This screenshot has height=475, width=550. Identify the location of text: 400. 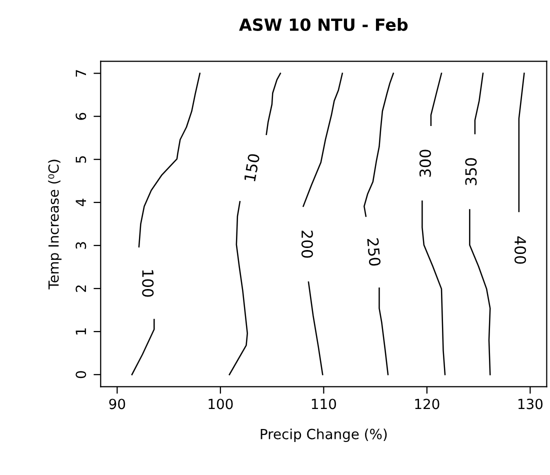
(520, 250).